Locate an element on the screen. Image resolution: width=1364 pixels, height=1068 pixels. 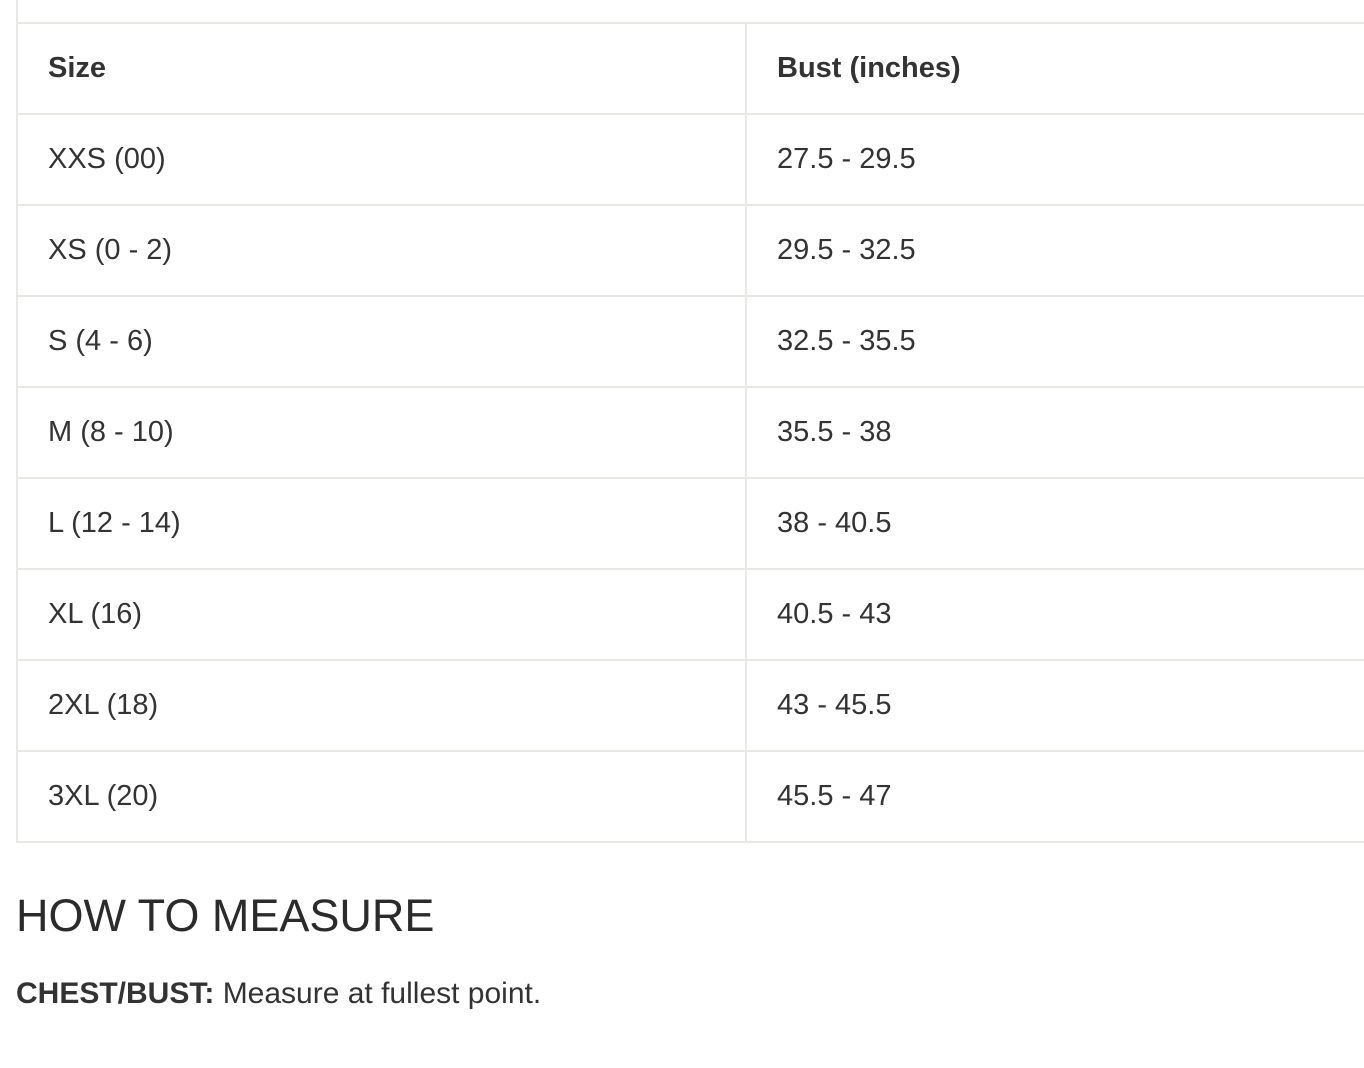
size-cell: XXS (00) is located at coordinates (381, 159).